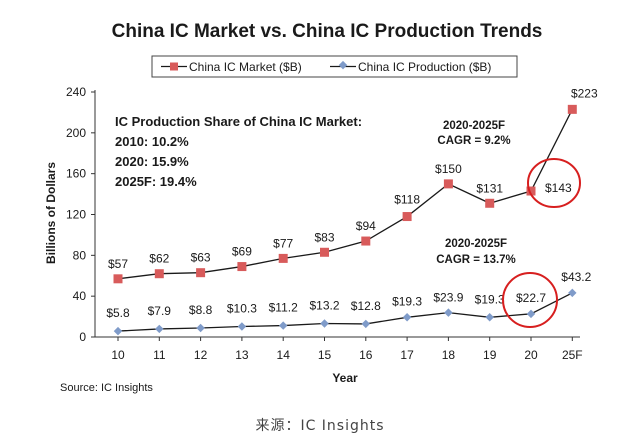  I want to click on production-cagr-value: CAGR = 13.7%, so click(476, 260).